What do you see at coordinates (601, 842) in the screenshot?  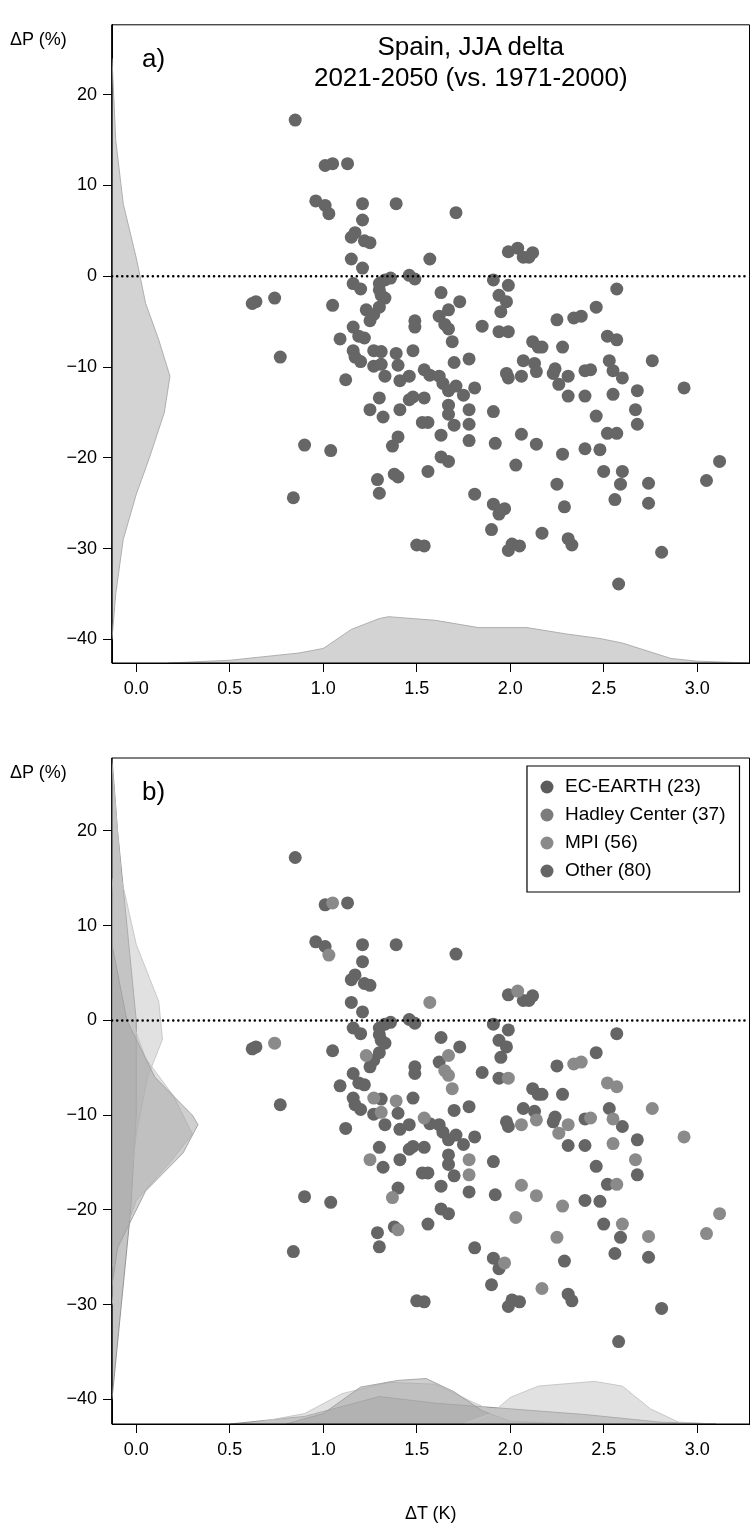 I see `legend-label: MPI (56)` at bounding box center [601, 842].